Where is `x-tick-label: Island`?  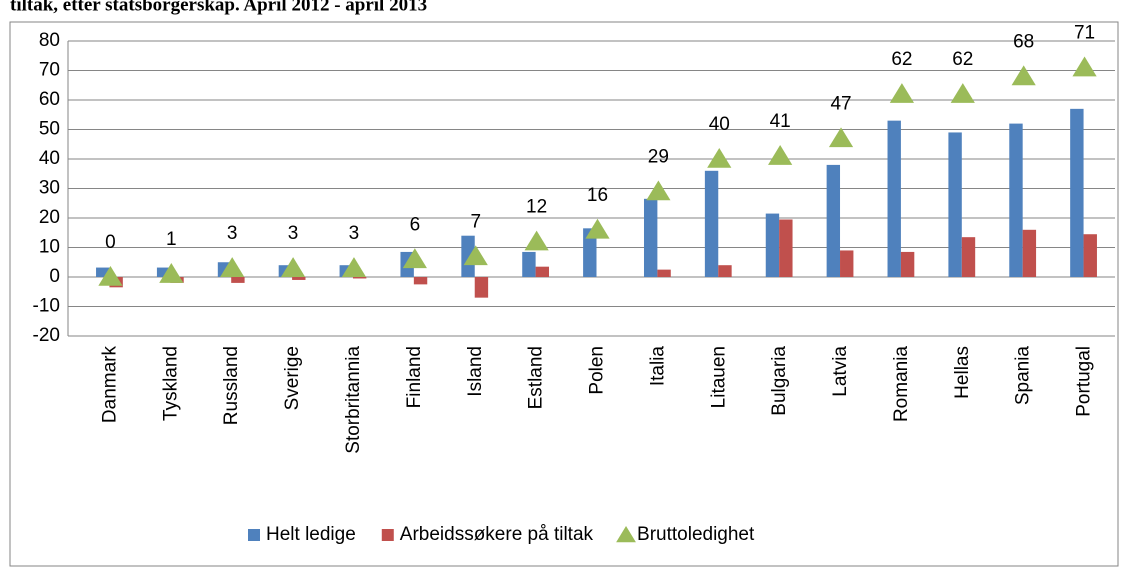 x-tick-label: Island is located at coordinates (475, 371).